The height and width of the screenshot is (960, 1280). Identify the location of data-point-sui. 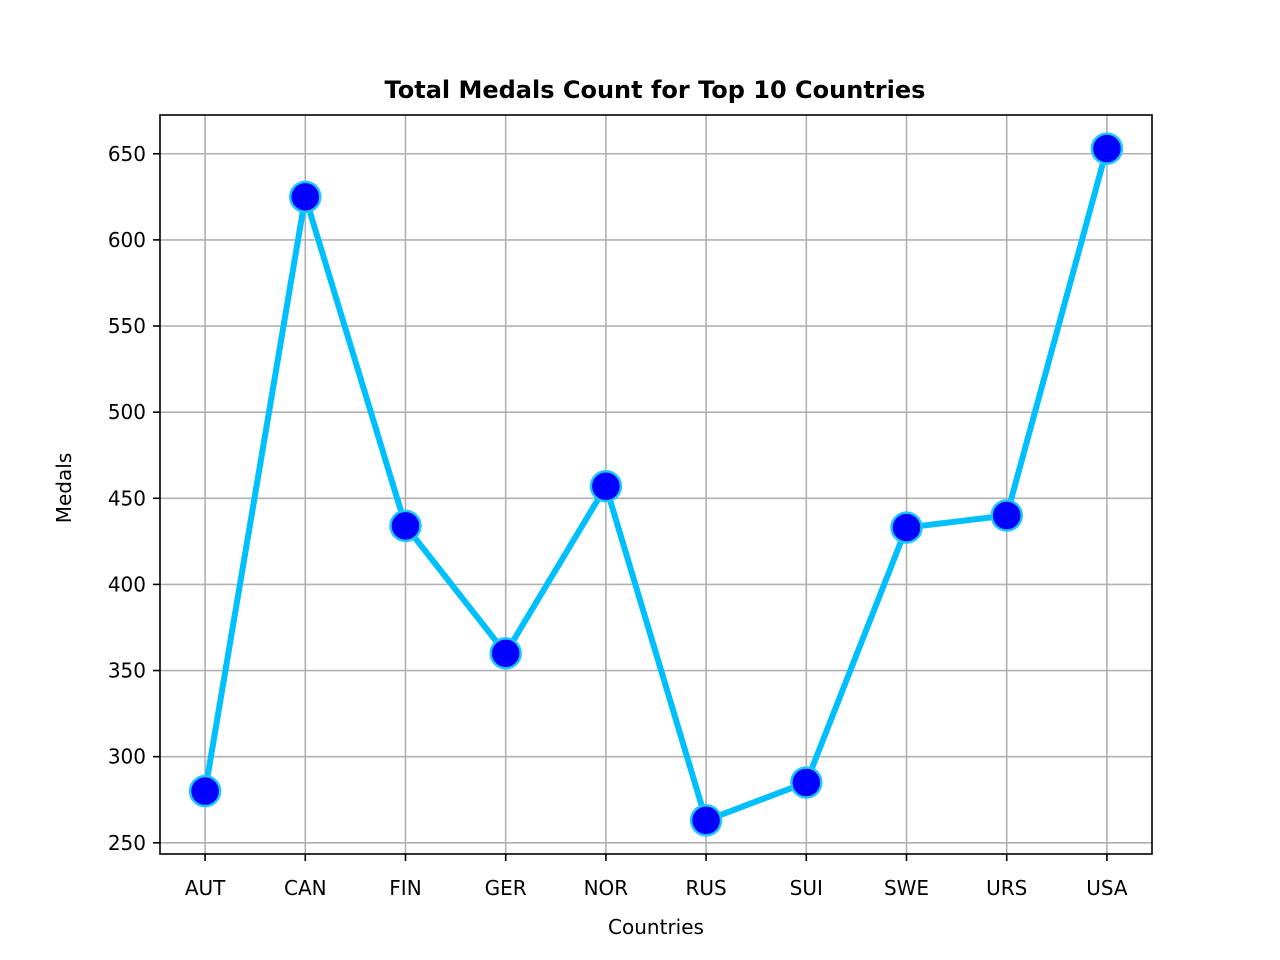
(806, 782).